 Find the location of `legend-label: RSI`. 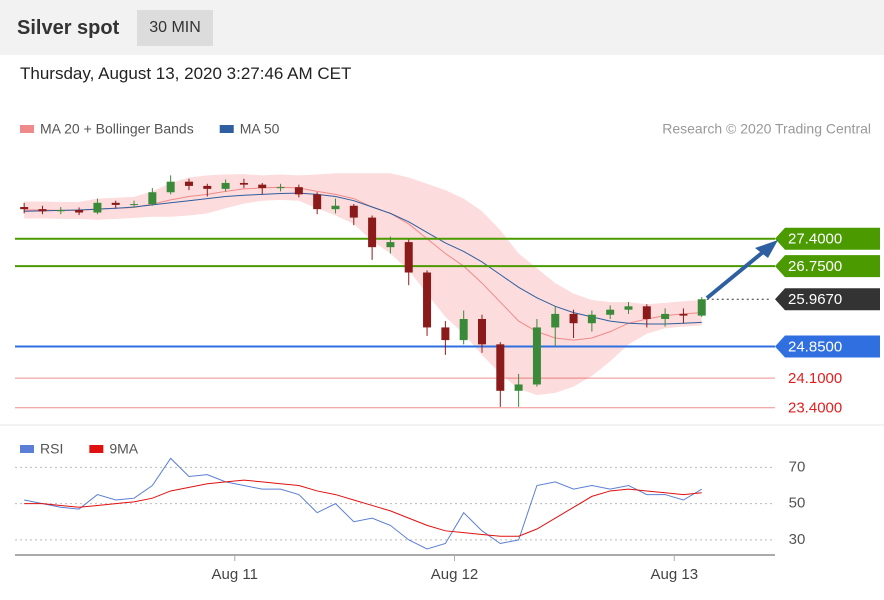

legend-label: RSI is located at coordinates (51, 449).